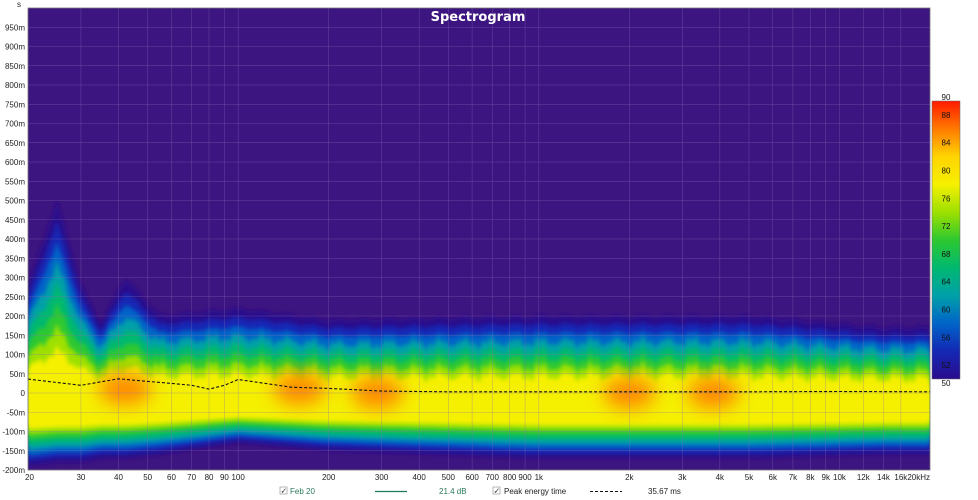 The image size is (978, 500). What do you see at coordinates (15, 201) in the screenshot?
I see `y-tick-500m: 500m` at bounding box center [15, 201].